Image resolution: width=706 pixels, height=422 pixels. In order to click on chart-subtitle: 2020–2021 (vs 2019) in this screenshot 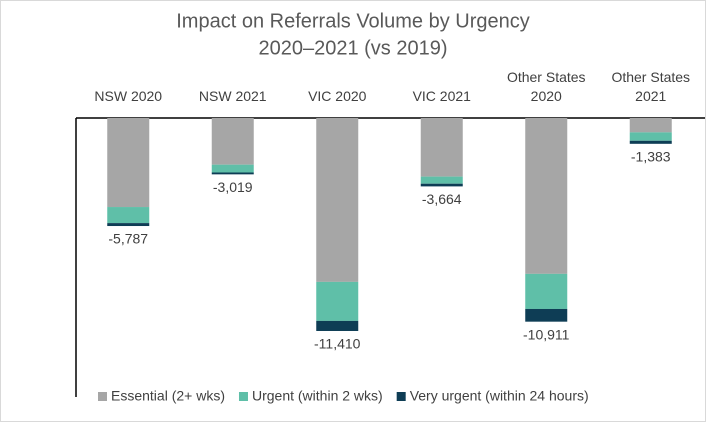, I will do `click(352, 48)`.